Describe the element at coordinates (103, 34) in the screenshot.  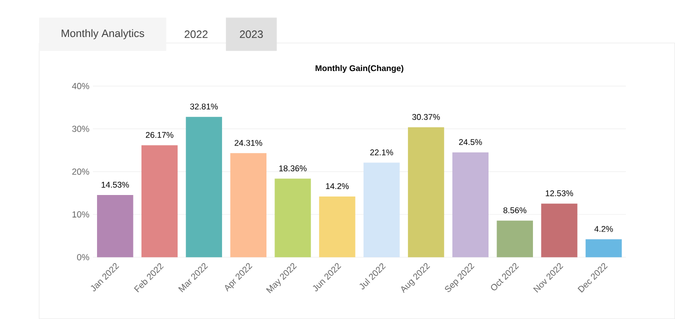
I see `text: Monthly Analytics` at that location.